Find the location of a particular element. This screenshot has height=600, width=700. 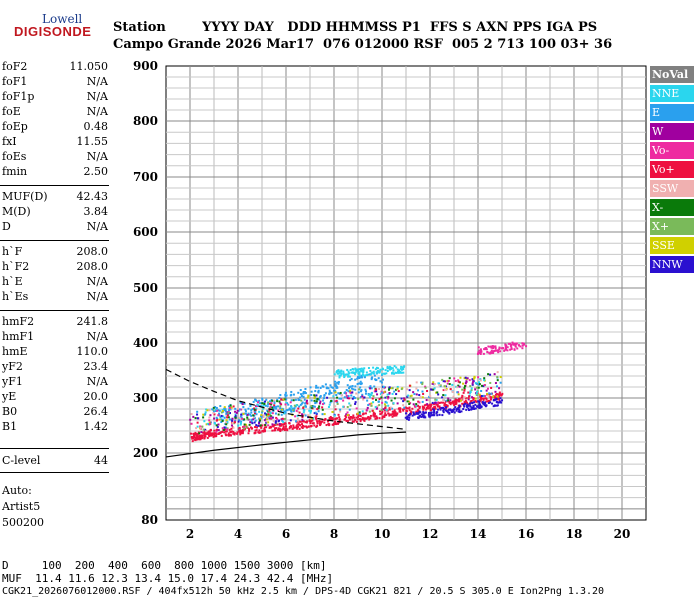

param-name: foEp is located at coordinates (15, 126).